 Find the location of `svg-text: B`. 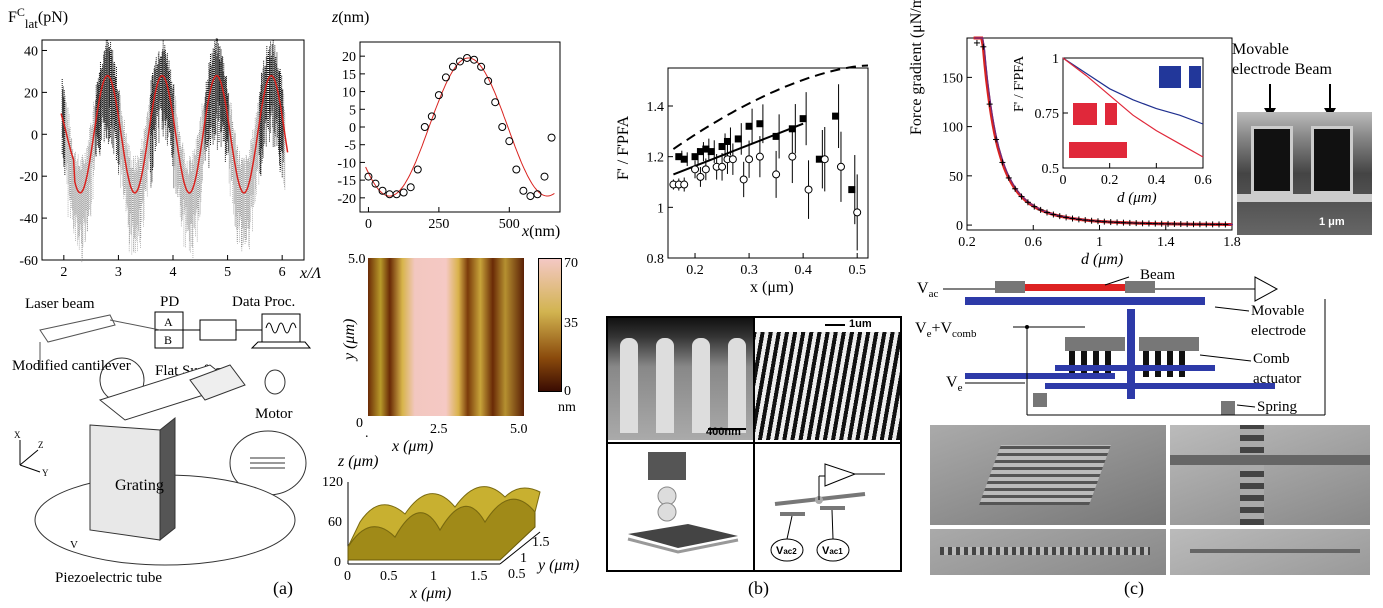

svg-text: B is located at coordinates (168, 340).